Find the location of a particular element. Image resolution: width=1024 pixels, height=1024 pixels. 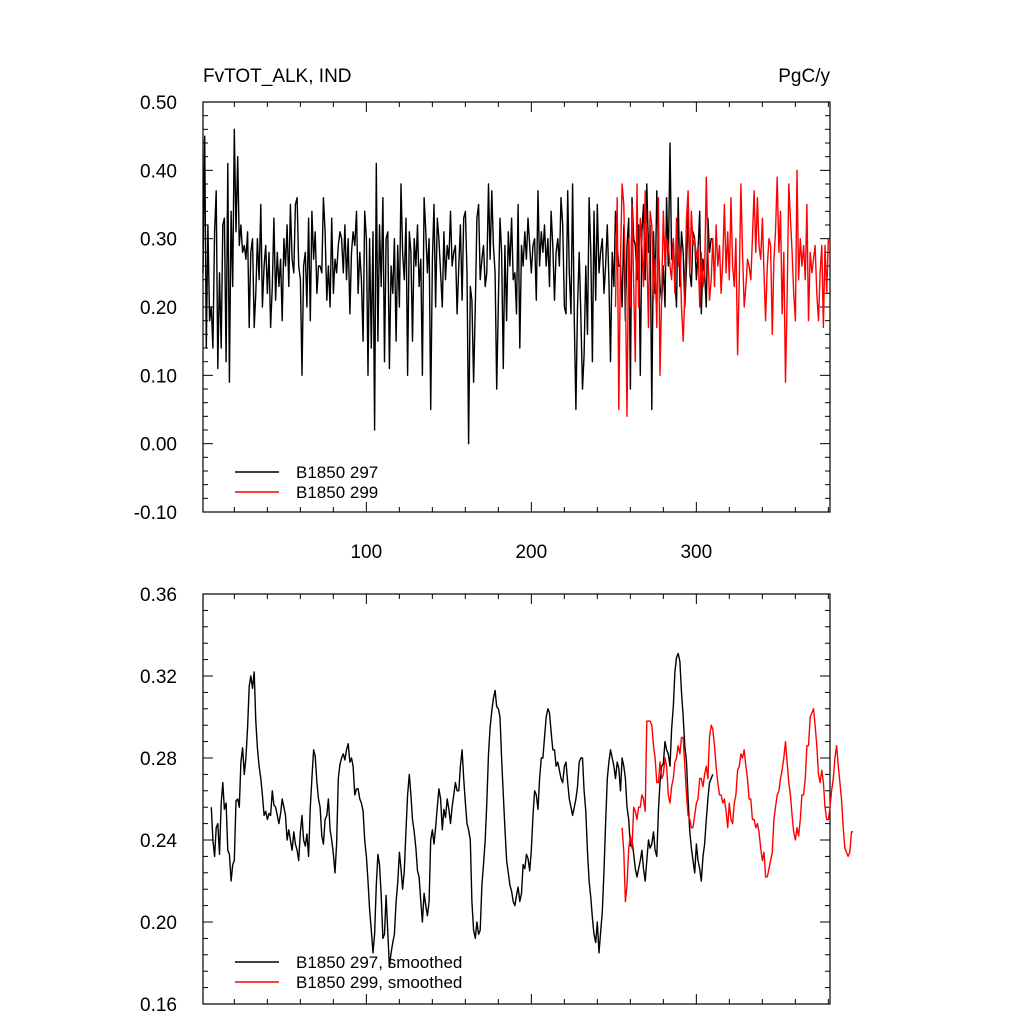

legend-label-297: B1850 297 is located at coordinates (337, 472).